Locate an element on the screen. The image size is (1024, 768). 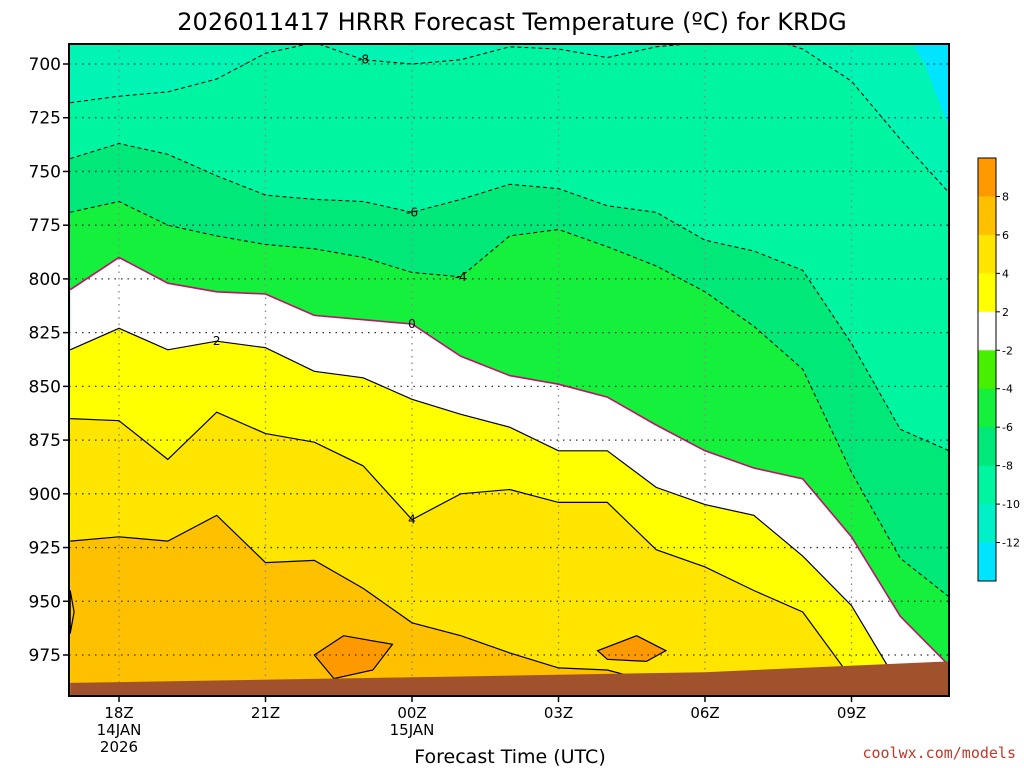
colorbar-label-4: -2 is located at coordinates (1007, 350).